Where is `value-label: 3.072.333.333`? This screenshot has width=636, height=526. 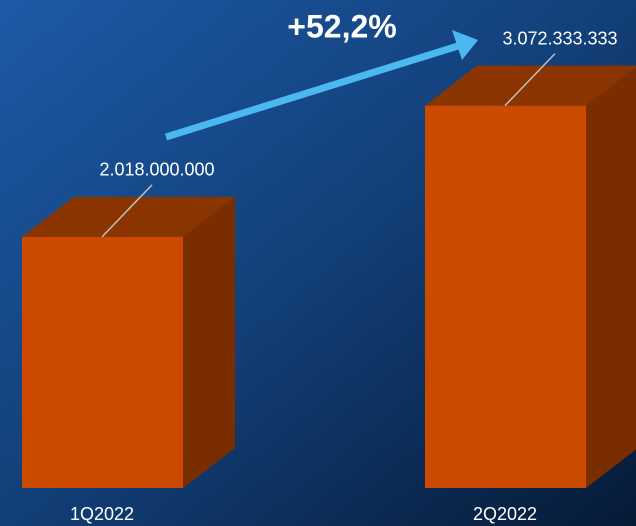
value-label: 3.072.333.333 is located at coordinates (559, 38).